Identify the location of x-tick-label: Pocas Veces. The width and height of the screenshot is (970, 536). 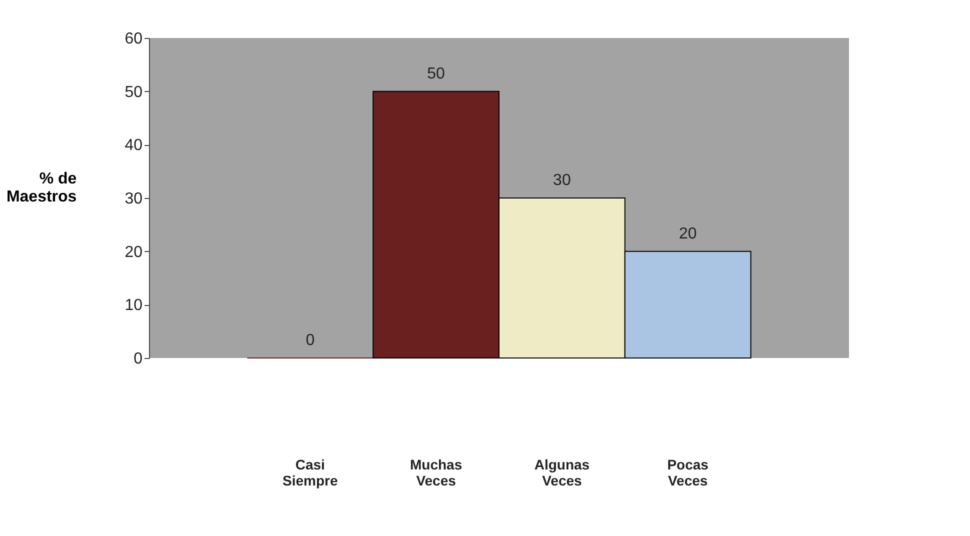
(688, 472).